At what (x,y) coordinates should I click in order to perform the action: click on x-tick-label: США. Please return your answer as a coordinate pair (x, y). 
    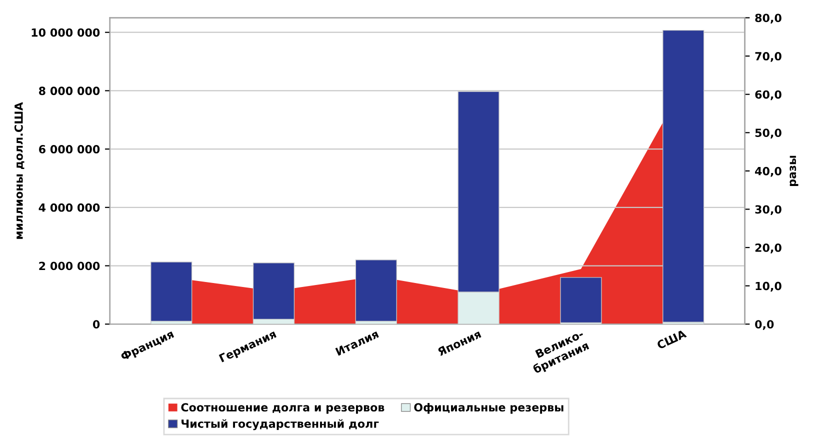
    Looking at the image, I should click on (671, 339).